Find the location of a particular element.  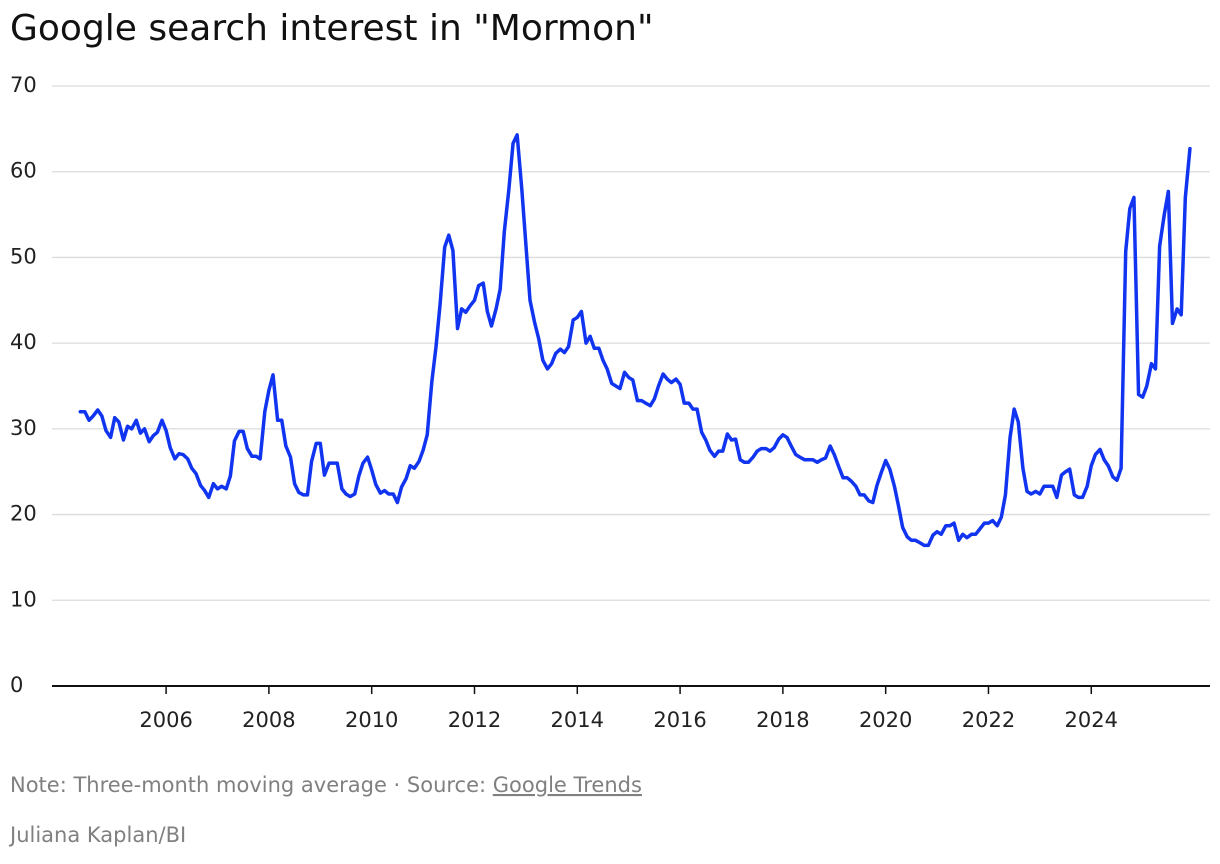

x-tick-label: 2014 is located at coordinates (577, 720).